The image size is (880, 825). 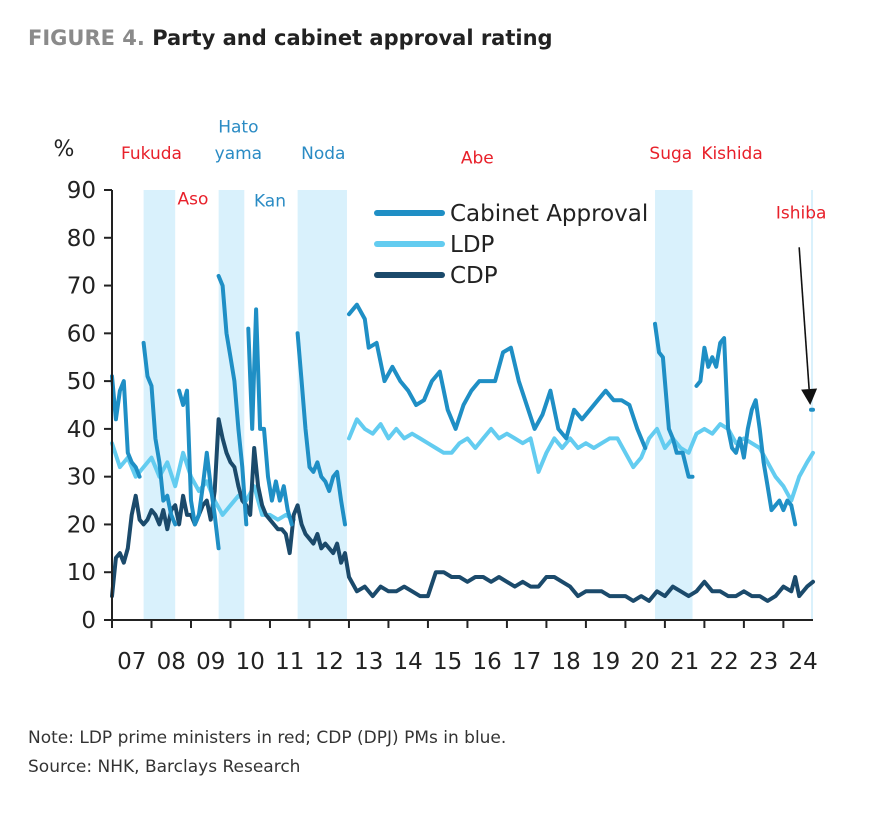 What do you see at coordinates (477, 159) in the screenshot?
I see `pm-label: Abe` at bounding box center [477, 159].